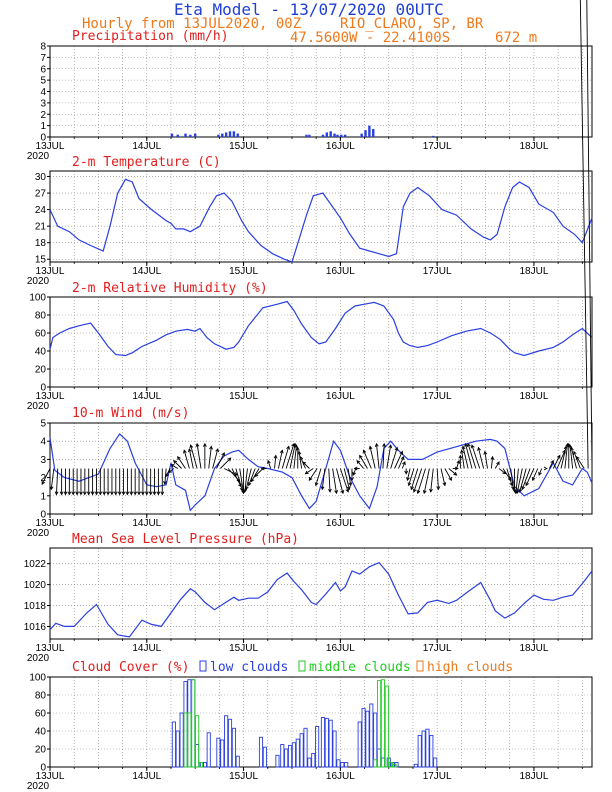  Describe the element at coordinates (437, 523) in the screenshot. I see `x-tick-label: 17JUL` at that location.